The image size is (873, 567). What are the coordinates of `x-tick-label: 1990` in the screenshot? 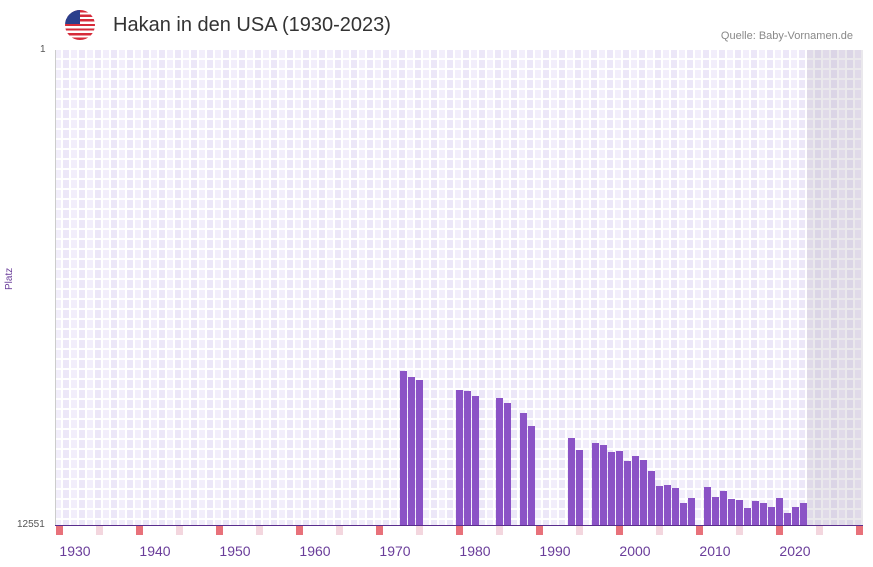 It's located at (555, 551).